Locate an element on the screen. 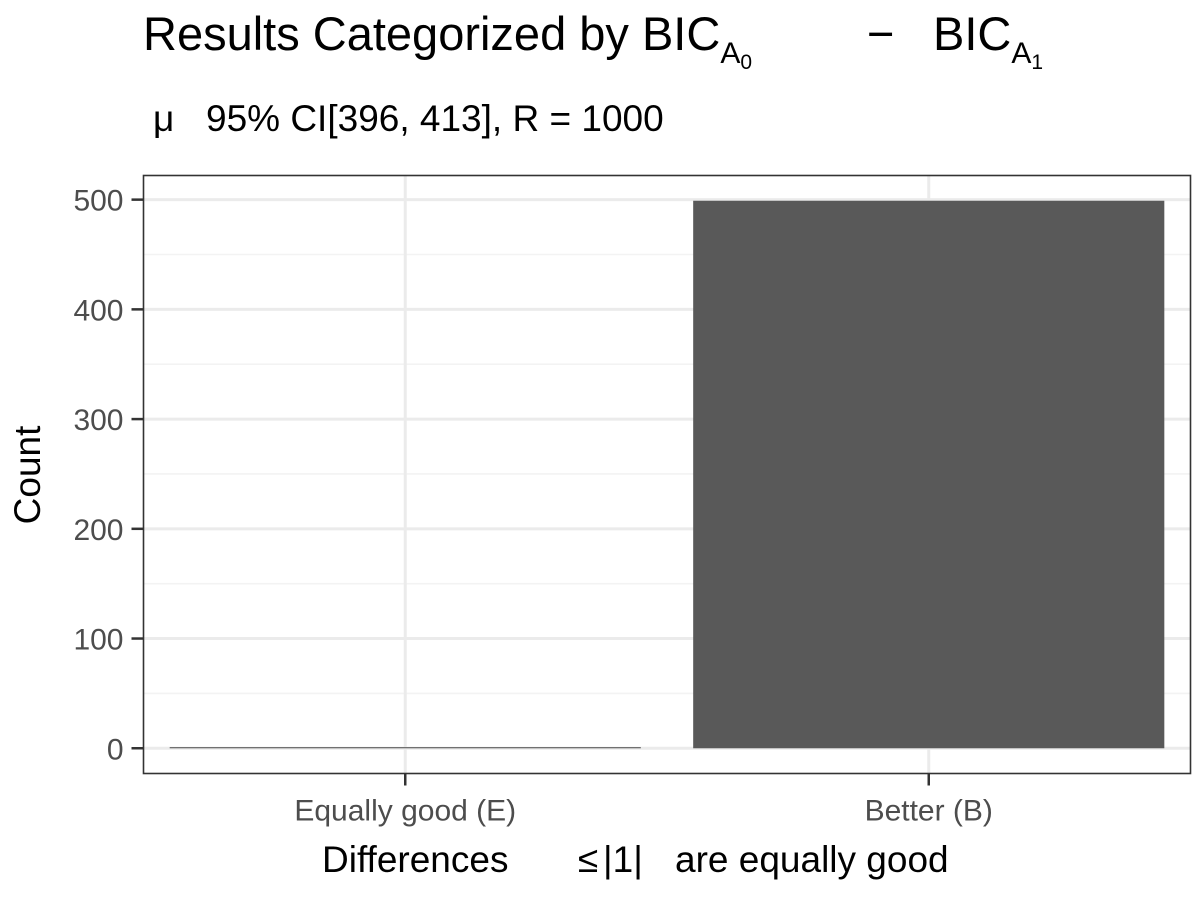  x-label-before: Differences is located at coordinates (415, 859).